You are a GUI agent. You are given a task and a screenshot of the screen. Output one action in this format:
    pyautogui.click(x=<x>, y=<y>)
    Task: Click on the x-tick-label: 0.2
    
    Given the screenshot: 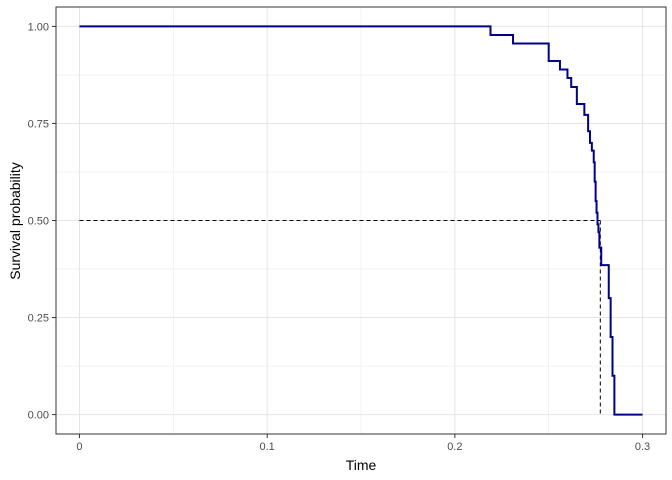 What is the action you would take?
    pyautogui.click(x=454, y=447)
    